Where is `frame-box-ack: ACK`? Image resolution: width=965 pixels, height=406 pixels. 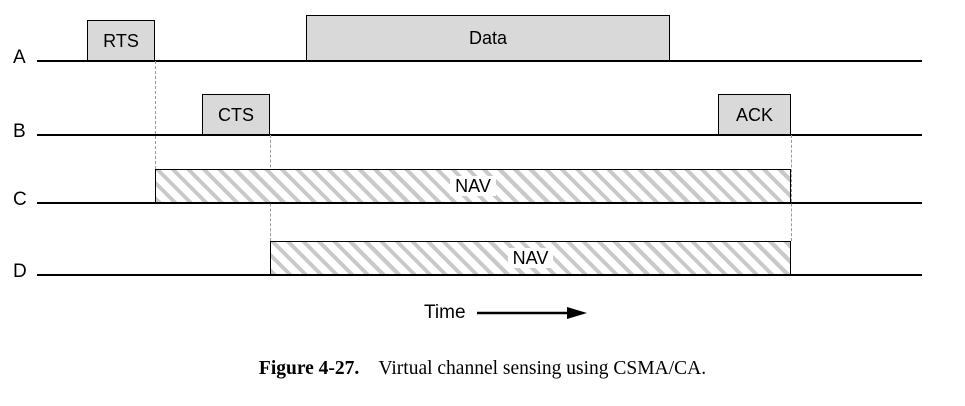
frame-box-ack: ACK is located at coordinates (754, 114).